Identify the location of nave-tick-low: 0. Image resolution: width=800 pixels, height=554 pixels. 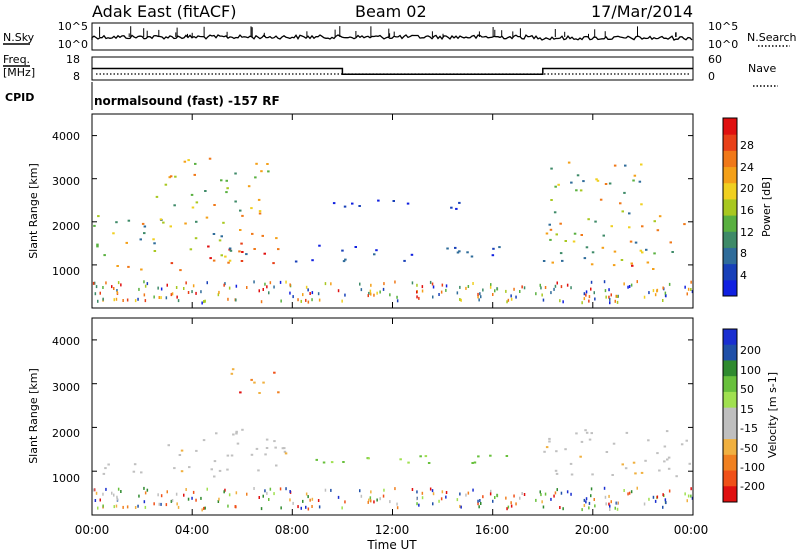
(711, 76).